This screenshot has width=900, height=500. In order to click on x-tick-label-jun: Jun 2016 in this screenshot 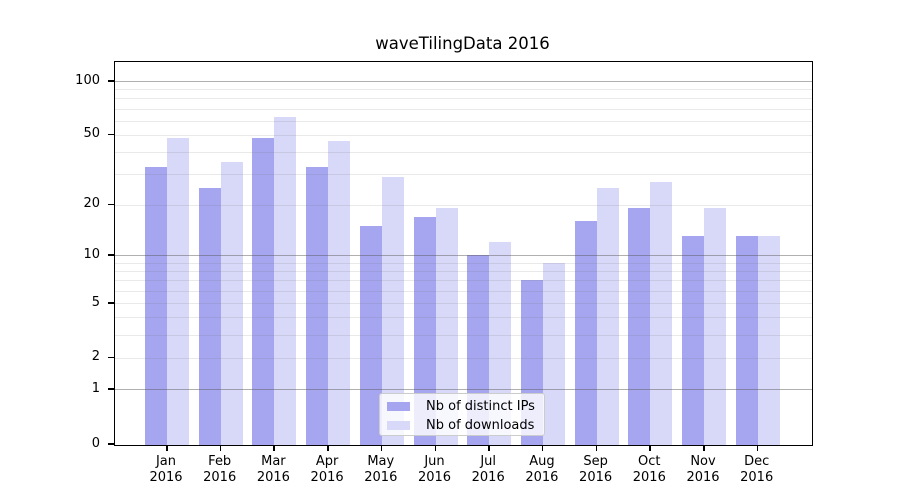, I will do `click(434, 469)`.